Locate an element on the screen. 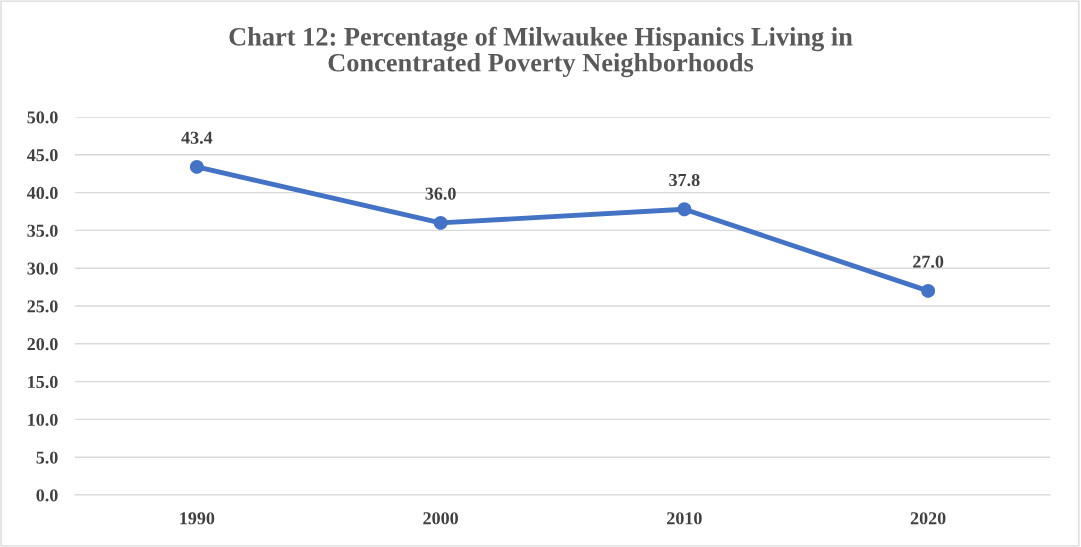 This screenshot has width=1081, height=547. x-tick-label: 2020 is located at coordinates (928, 518).